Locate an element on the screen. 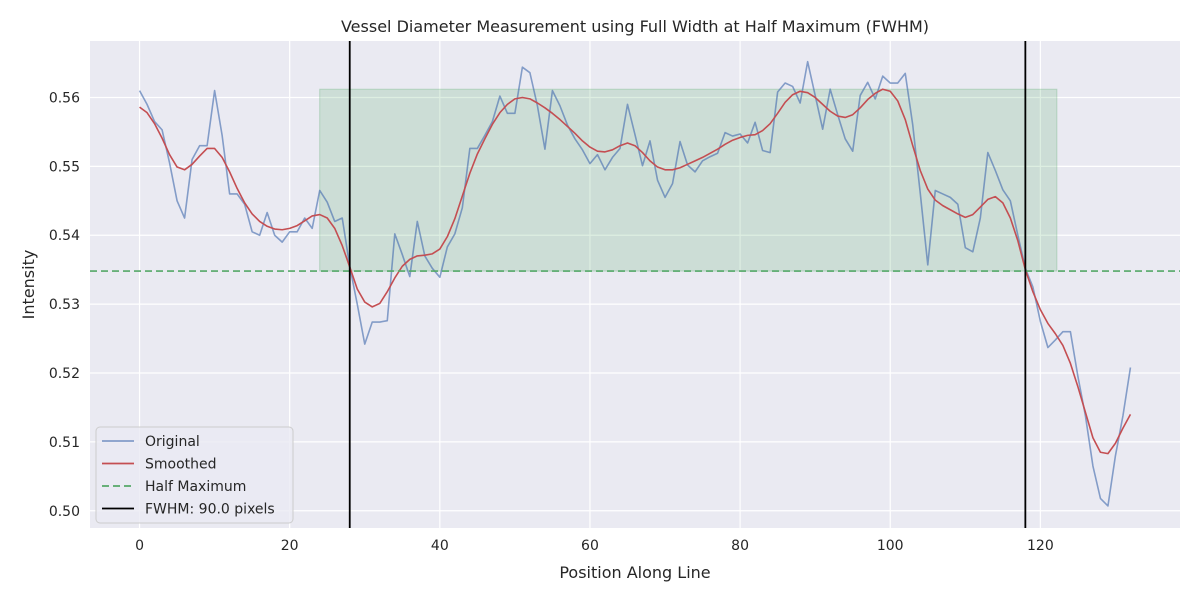 The width and height of the screenshot is (1200, 600). legend-label: FWHM: 90.0 pixels is located at coordinates (210, 510).